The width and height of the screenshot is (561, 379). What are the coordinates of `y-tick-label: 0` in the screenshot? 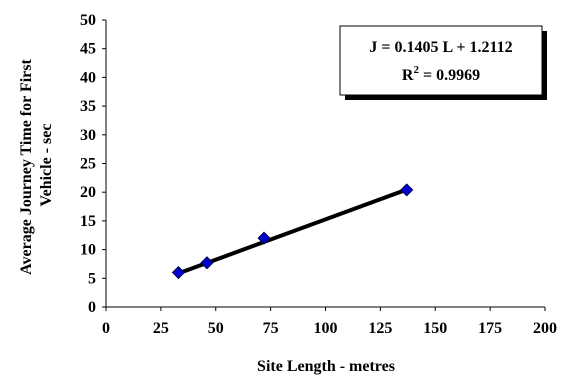 It's located at (92, 307).